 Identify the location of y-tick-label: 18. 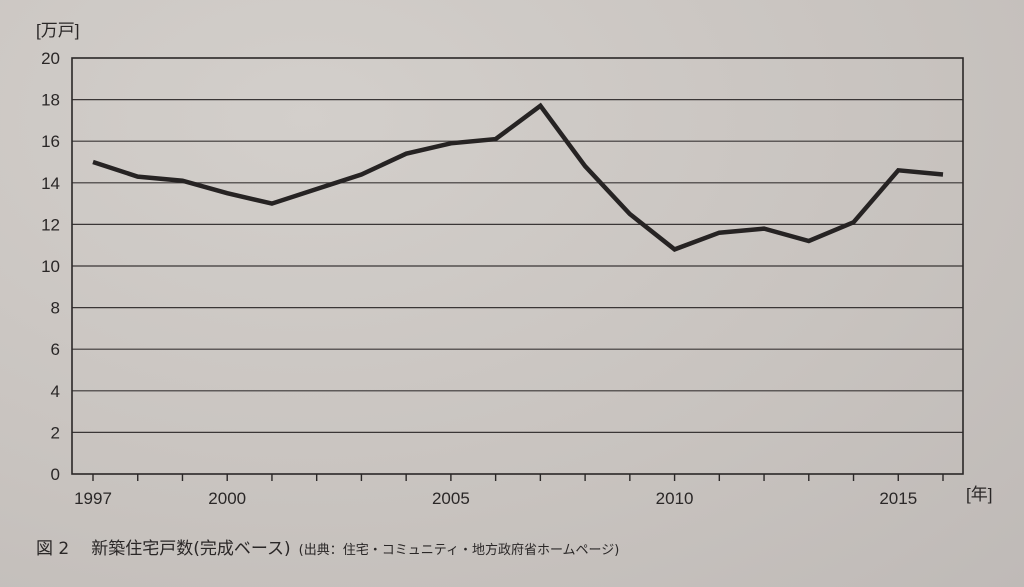
(50, 100).